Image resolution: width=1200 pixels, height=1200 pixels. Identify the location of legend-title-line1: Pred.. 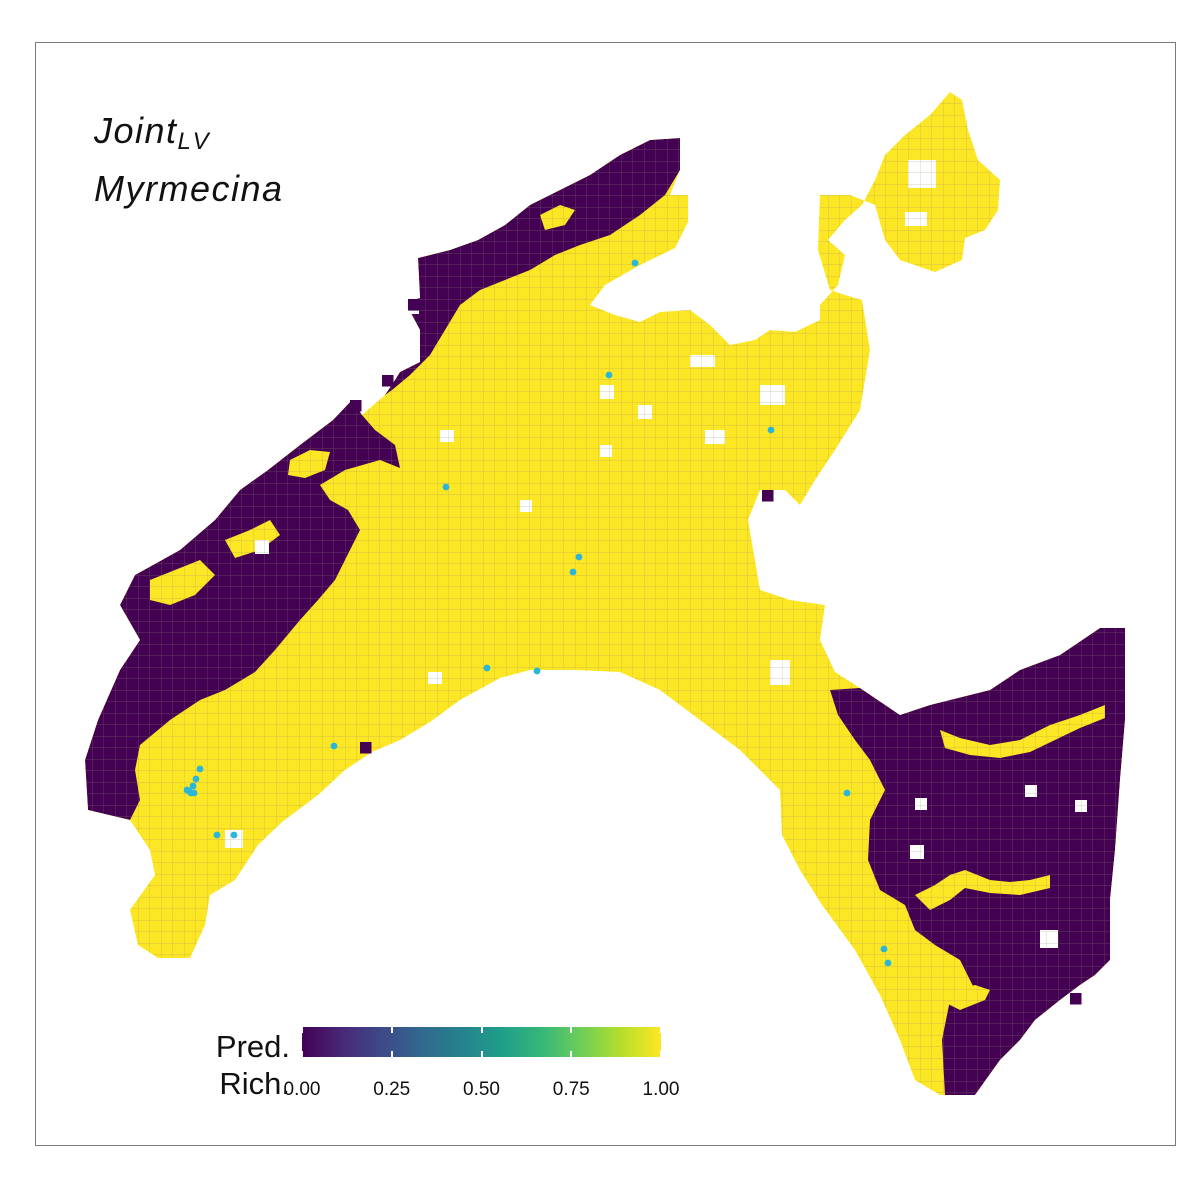
(252, 1046).